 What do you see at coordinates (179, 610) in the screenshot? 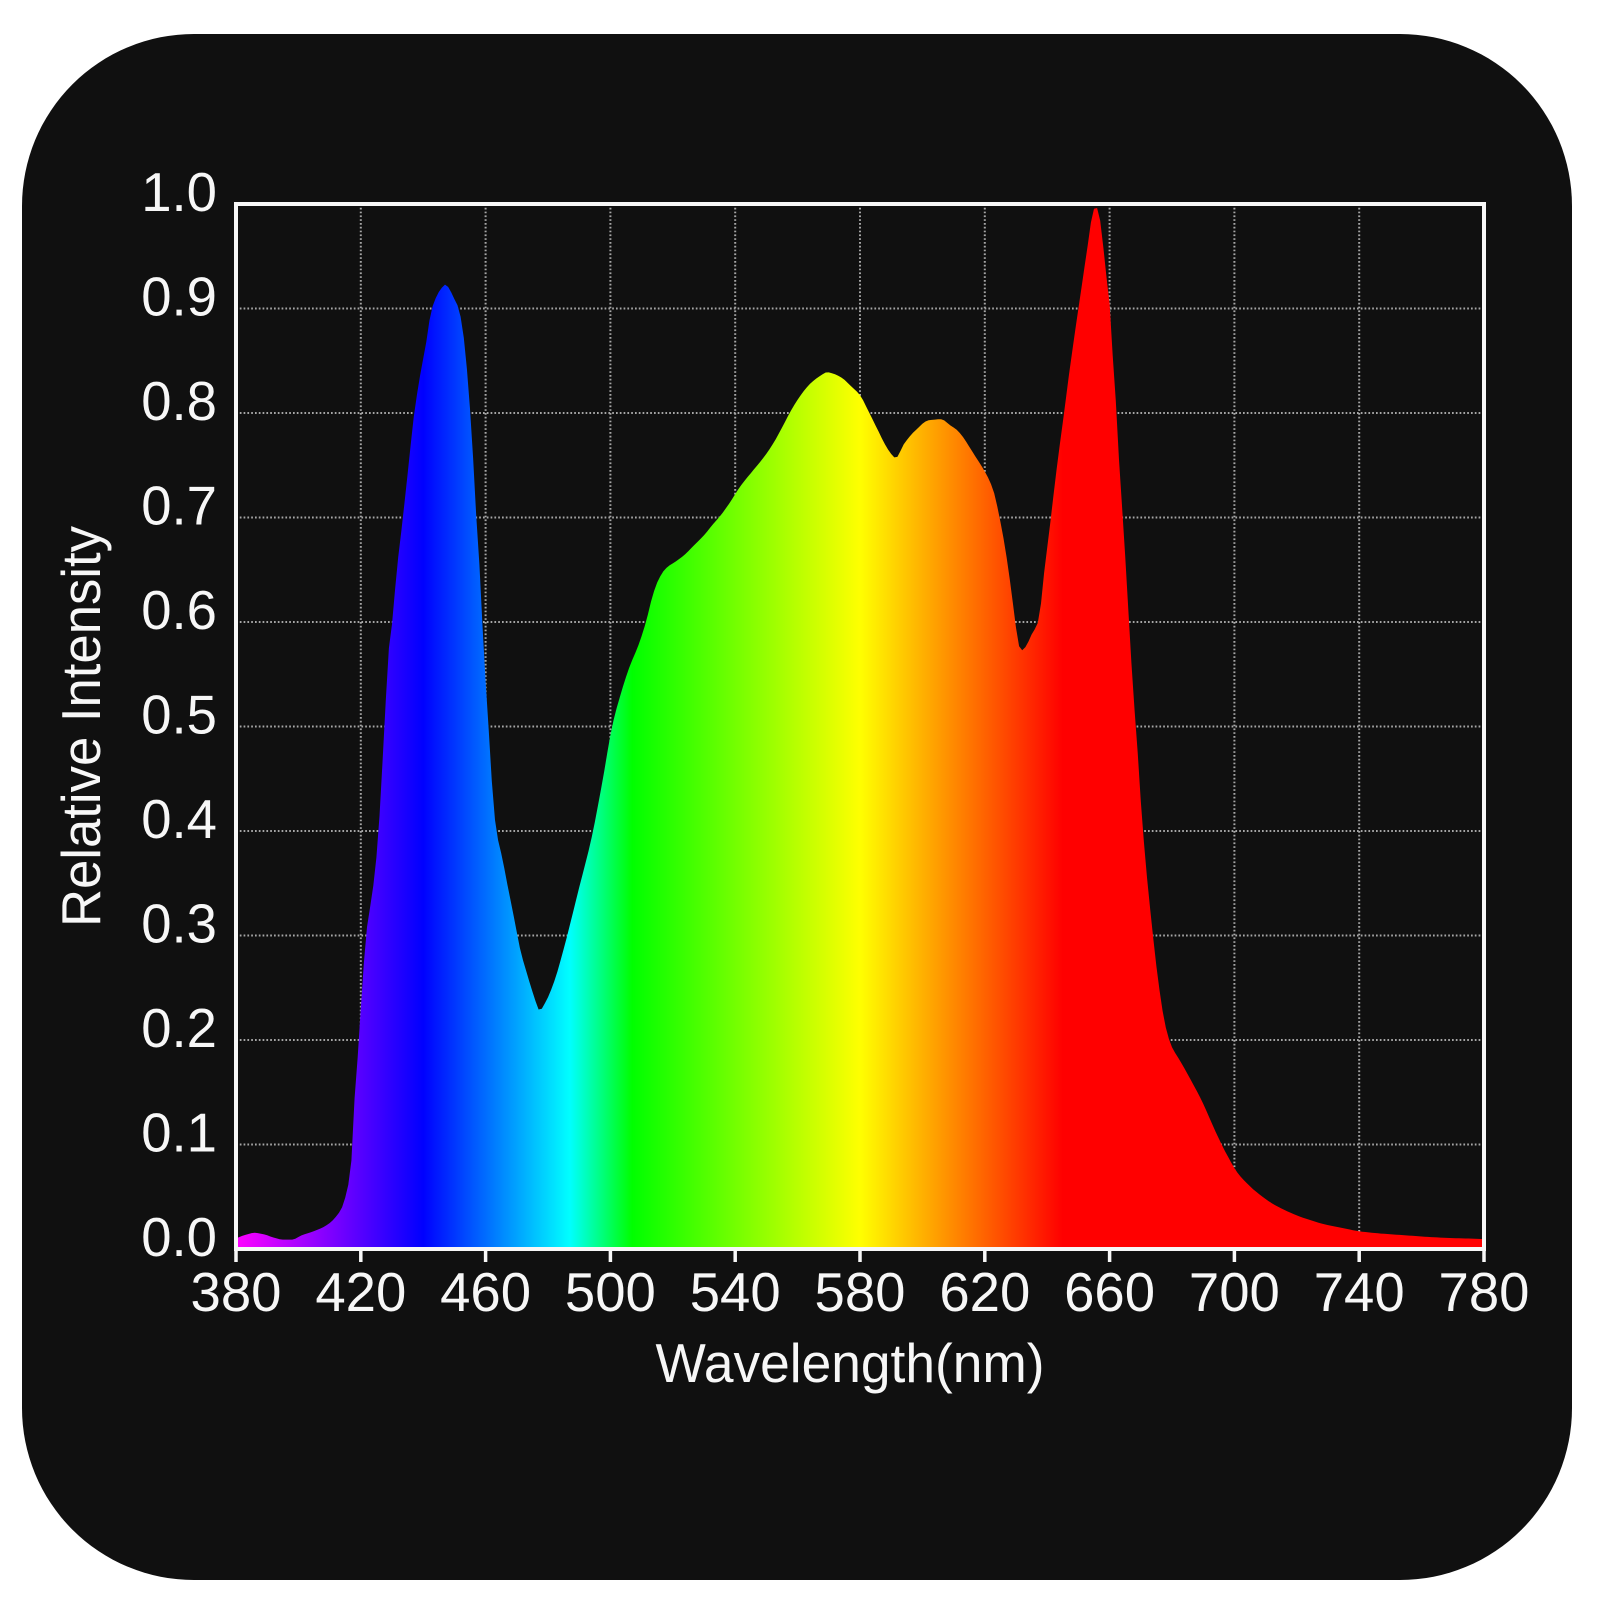
I see `svg-text: 0.6` at bounding box center [179, 610].